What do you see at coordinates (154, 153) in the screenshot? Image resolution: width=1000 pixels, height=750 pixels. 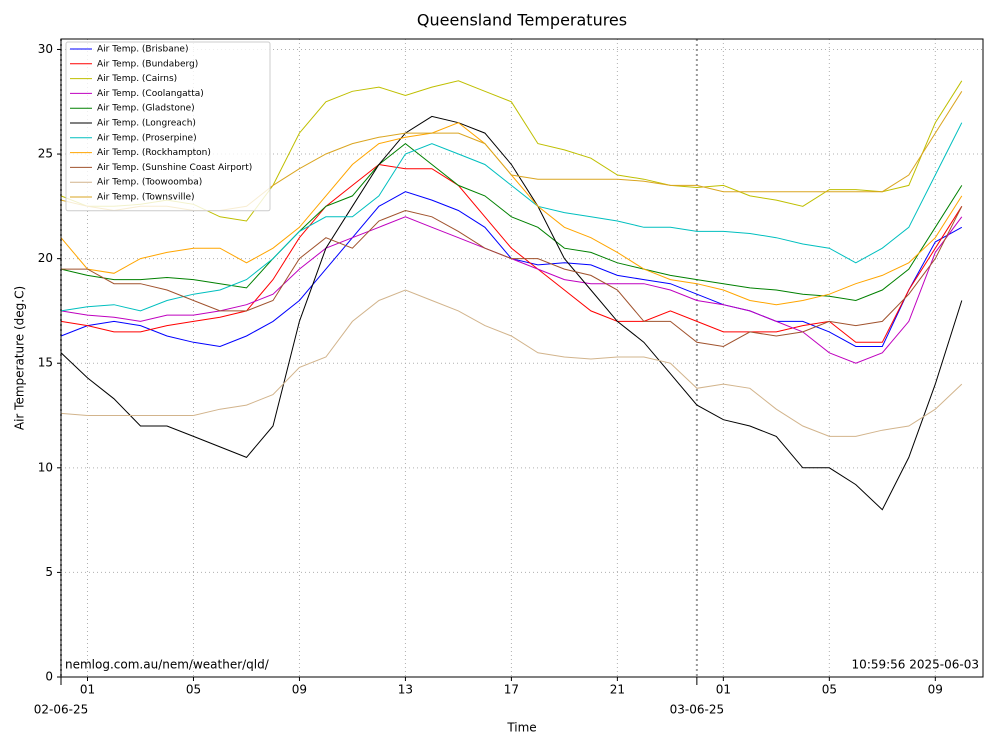 I see `legend-label: Air Temp. (Rockhampton)` at bounding box center [154, 153].